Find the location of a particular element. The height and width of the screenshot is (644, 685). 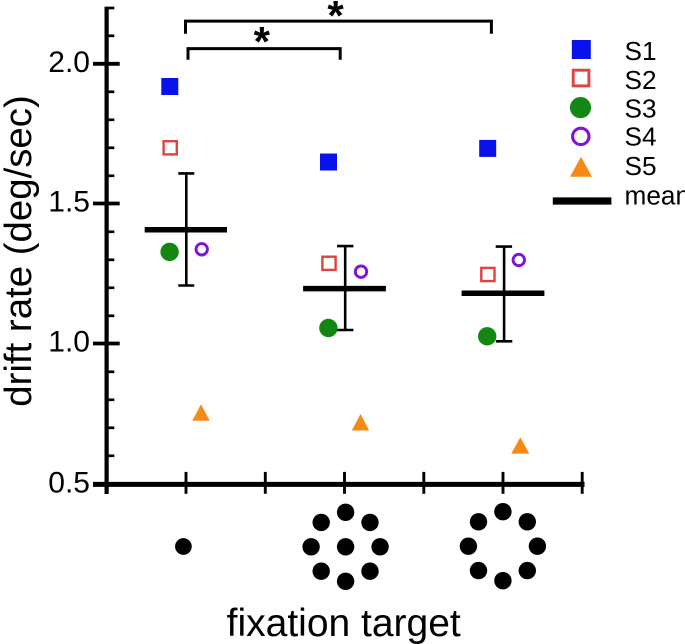

svg-text: 0.5 is located at coordinates (69, 483).